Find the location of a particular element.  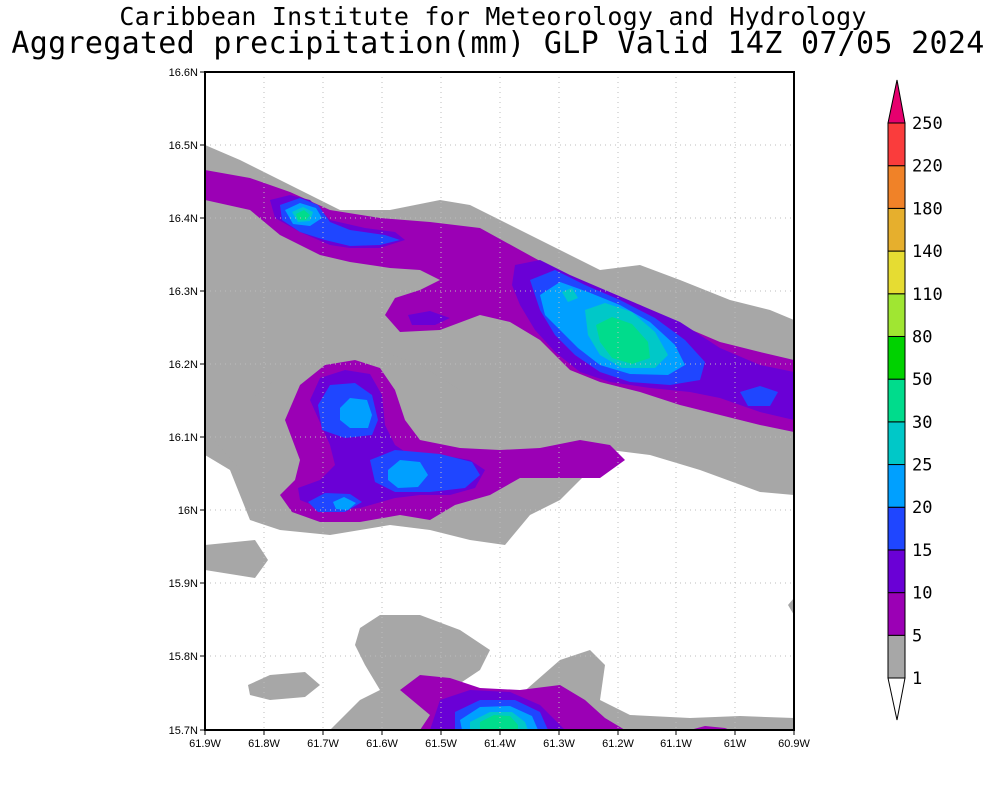

lon-label: 61.4W is located at coordinates (500, 744).